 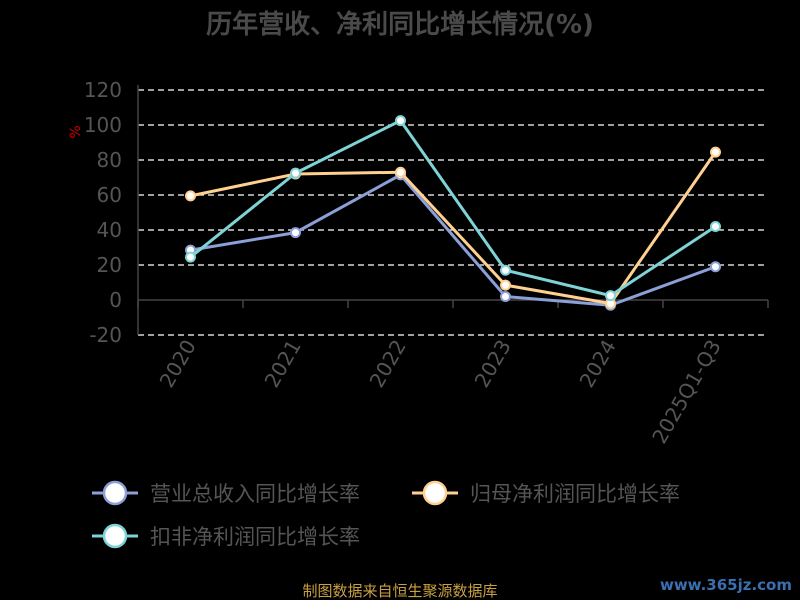 I want to click on x-tick-label: 2022, so click(x=388, y=364).